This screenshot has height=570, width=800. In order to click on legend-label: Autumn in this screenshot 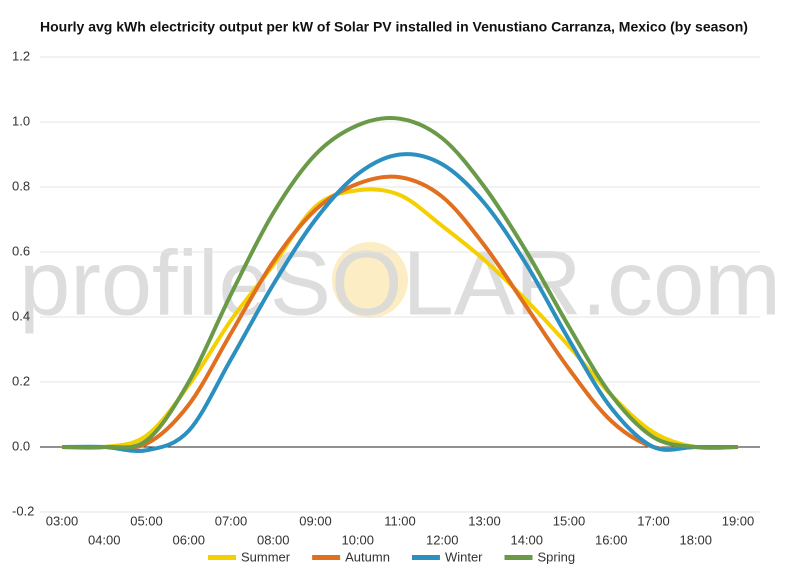, I will do `click(367, 556)`.